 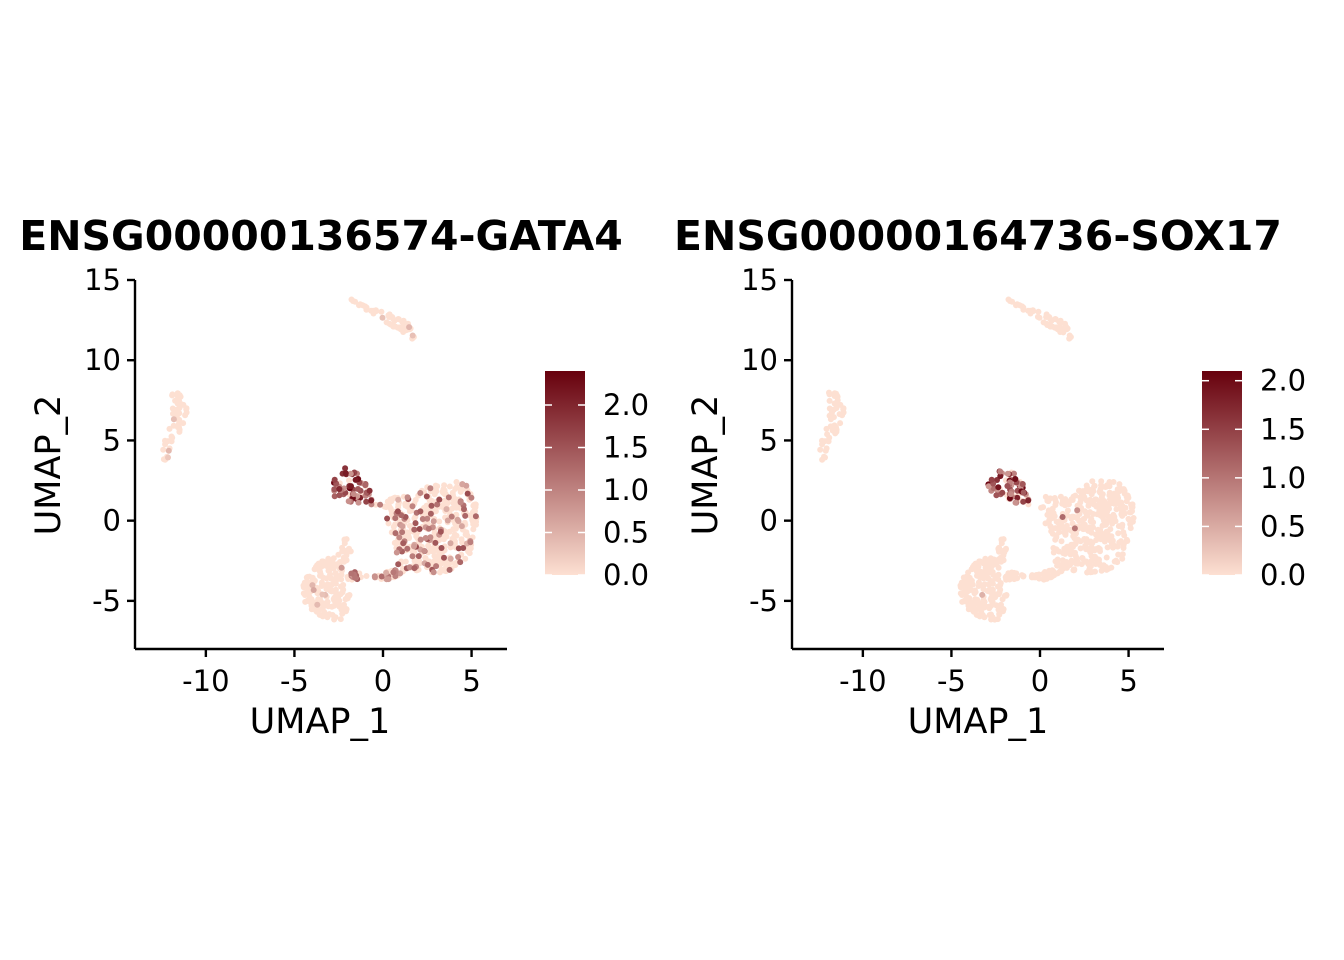 What do you see at coordinates (1128, 681) in the screenshot?
I see `x-tick-label: 5` at bounding box center [1128, 681].